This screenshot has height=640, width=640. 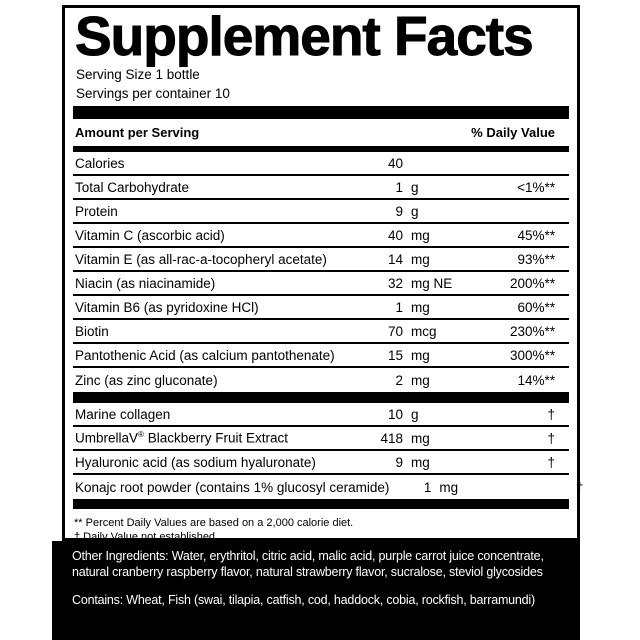 What do you see at coordinates (321, 188) in the screenshot?
I see `table-row-total-carbohydrate: Total Carbohydrate 1 g <1%**` at bounding box center [321, 188].